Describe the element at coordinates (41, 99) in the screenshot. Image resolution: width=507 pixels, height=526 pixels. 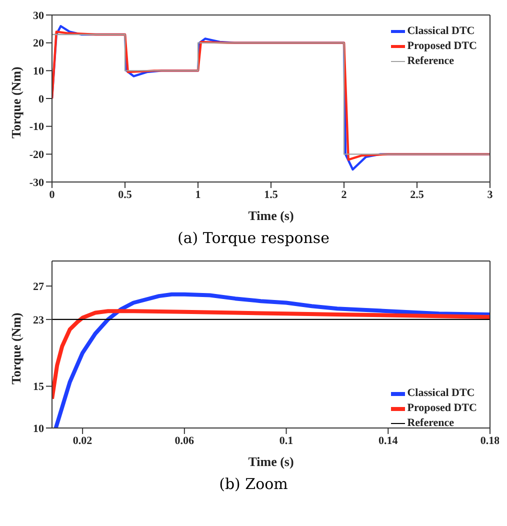
I see `y-tick-label: 0` at that location.